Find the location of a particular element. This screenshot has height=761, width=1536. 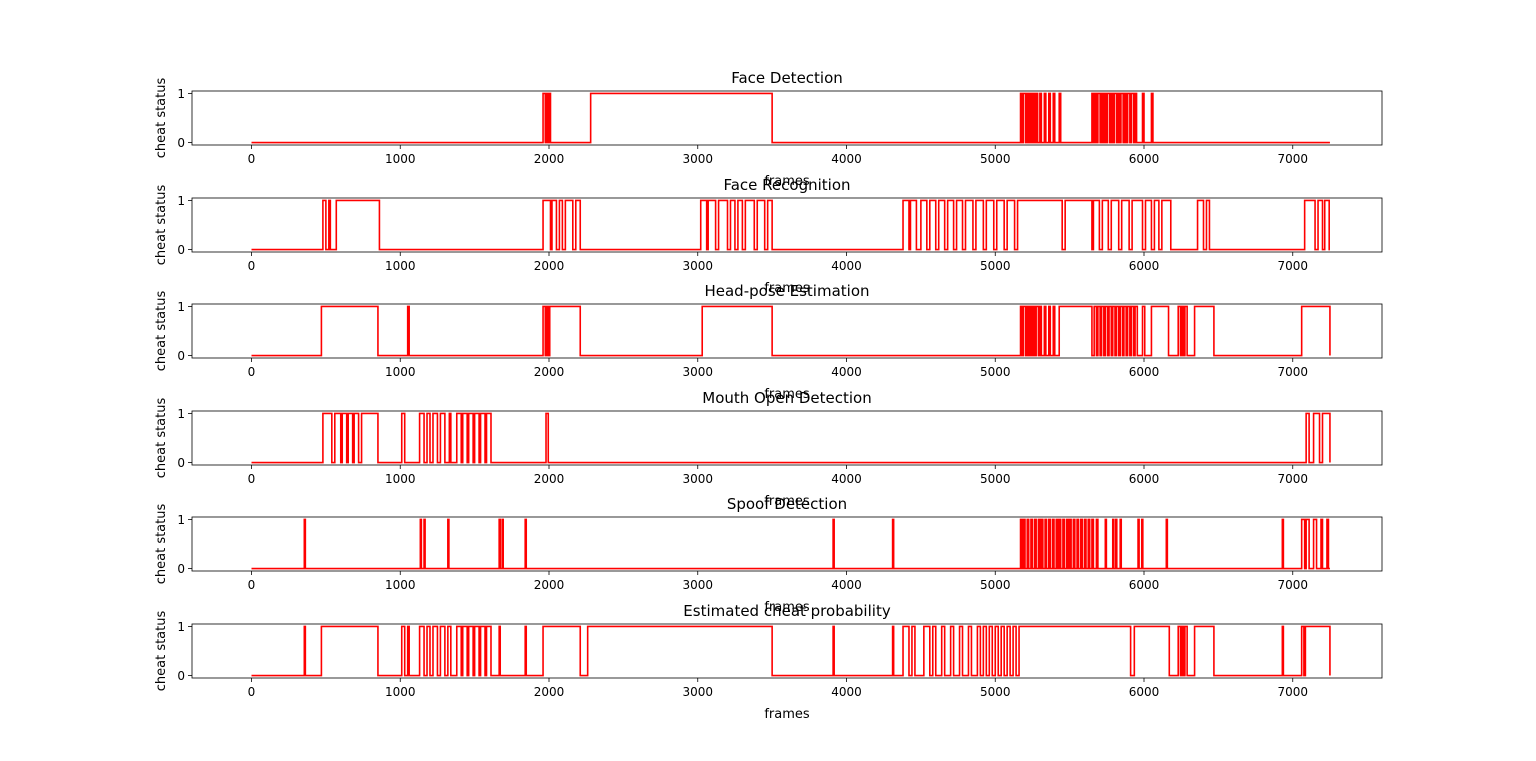

subplot-title: Spoof Detection is located at coordinates (787, 504).